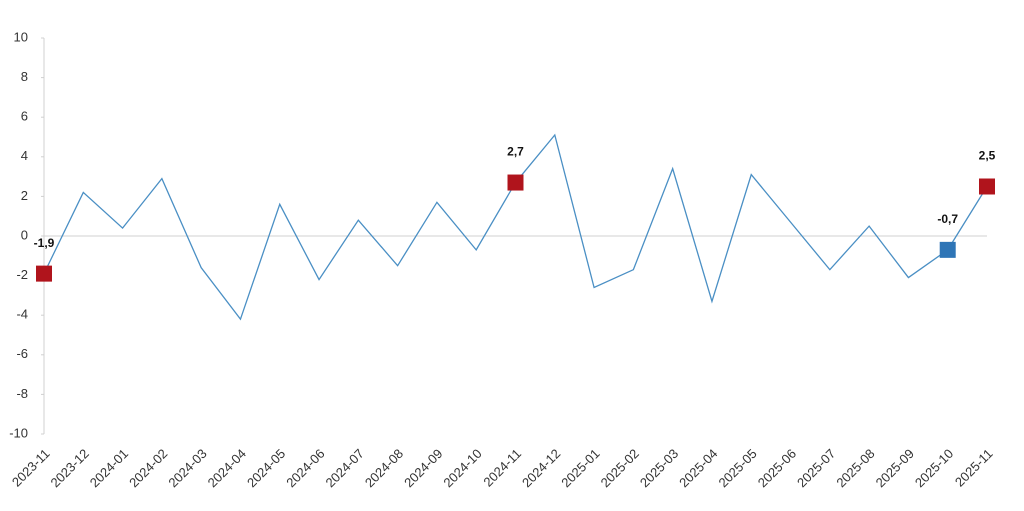 The image size is (1024, 511). Describe the element at coordinates (934, 468) in the screenshot. I see `x-tick-label: 2025-10` at that location.